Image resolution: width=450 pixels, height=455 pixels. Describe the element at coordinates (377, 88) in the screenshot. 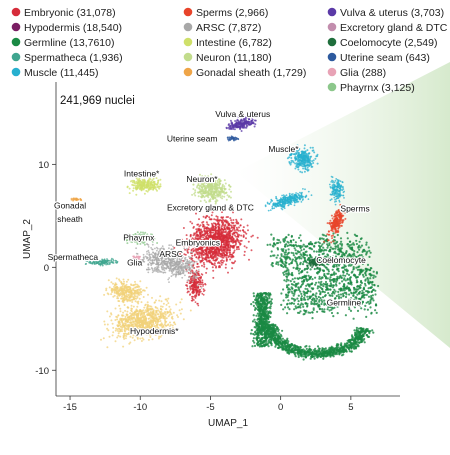

I see `legend-label: Phayrnx (3,125)` at that location.